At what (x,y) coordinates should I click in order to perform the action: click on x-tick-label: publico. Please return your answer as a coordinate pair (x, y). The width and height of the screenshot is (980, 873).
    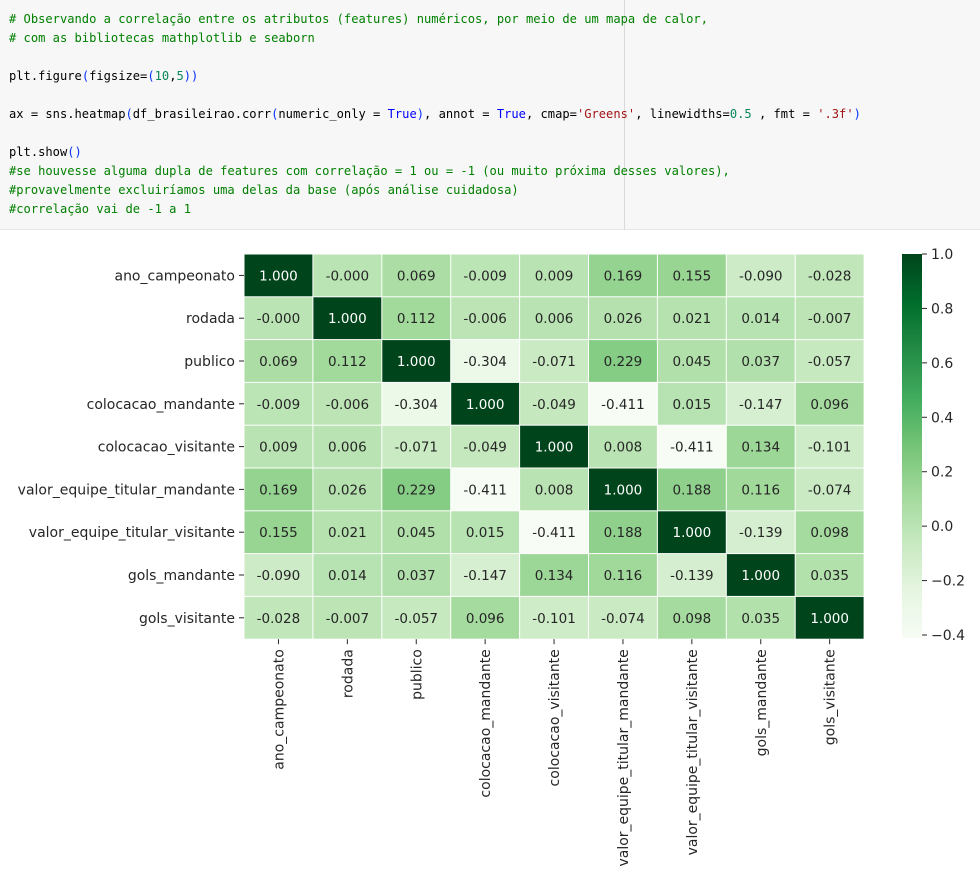
    Looking at the image, I should click on (417, 674).